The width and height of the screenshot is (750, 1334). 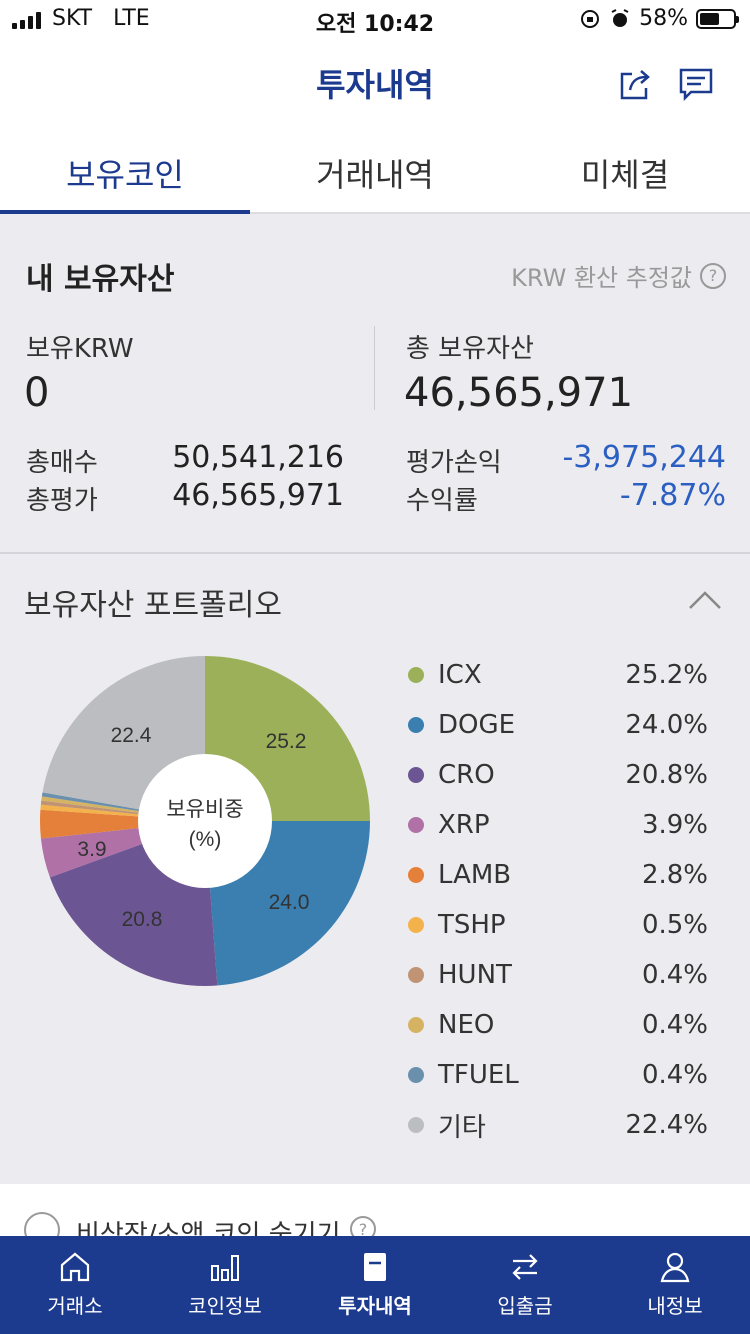 What do you see at coordinates (558, 1125) in the screenshot?
I see `legend-item: 기타 22.4%` at bounding box center [558, 1125].